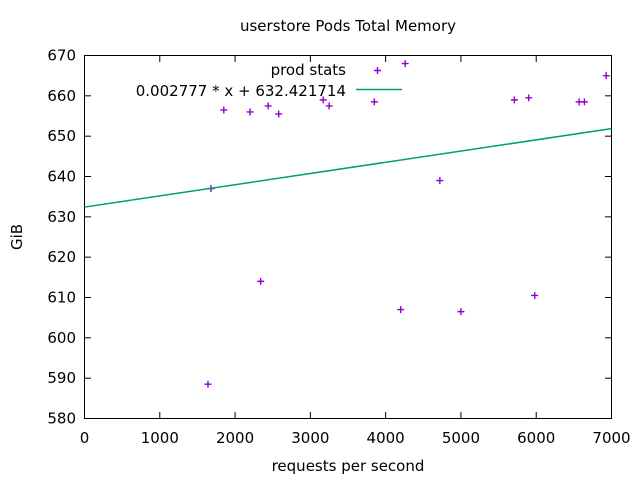 The width and height of the screenshot is (640, 480). I want to click on y-tick-label: 610, so click(61, 298).